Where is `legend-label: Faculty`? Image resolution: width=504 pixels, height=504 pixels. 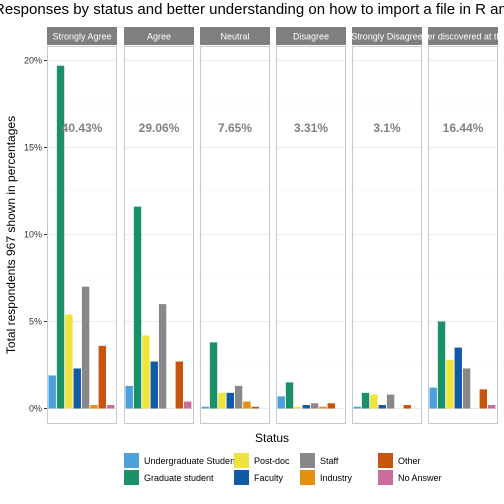
legend-label: Faculty is located at coordinates (269, 478).